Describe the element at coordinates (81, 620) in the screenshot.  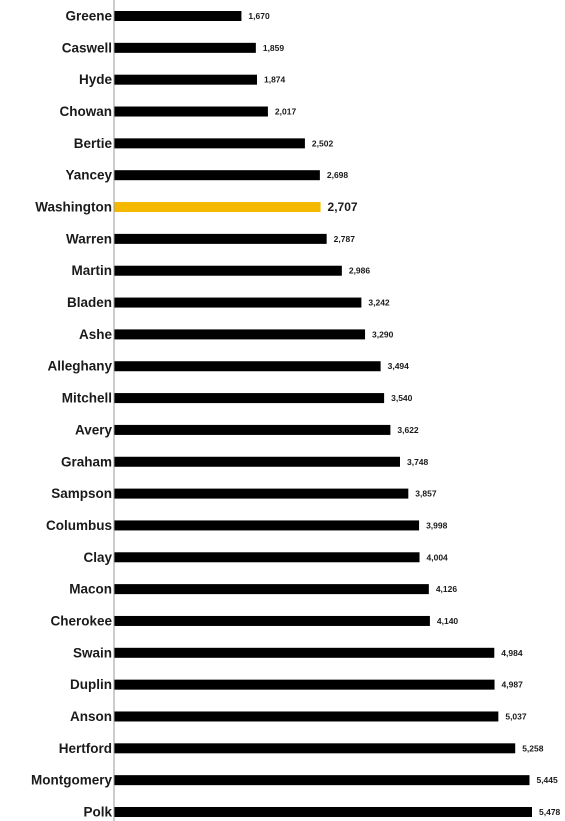
I see `category-label-cherokee: Cherokee` at that location.